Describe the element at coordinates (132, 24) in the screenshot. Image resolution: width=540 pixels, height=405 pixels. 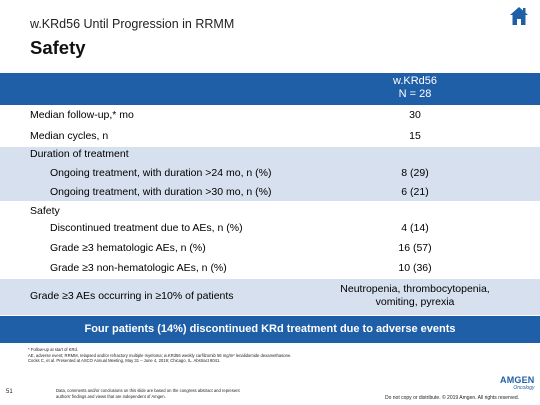
I see `slide-subtitle: w.KRd56 Until Progression in RRMM` at that location.